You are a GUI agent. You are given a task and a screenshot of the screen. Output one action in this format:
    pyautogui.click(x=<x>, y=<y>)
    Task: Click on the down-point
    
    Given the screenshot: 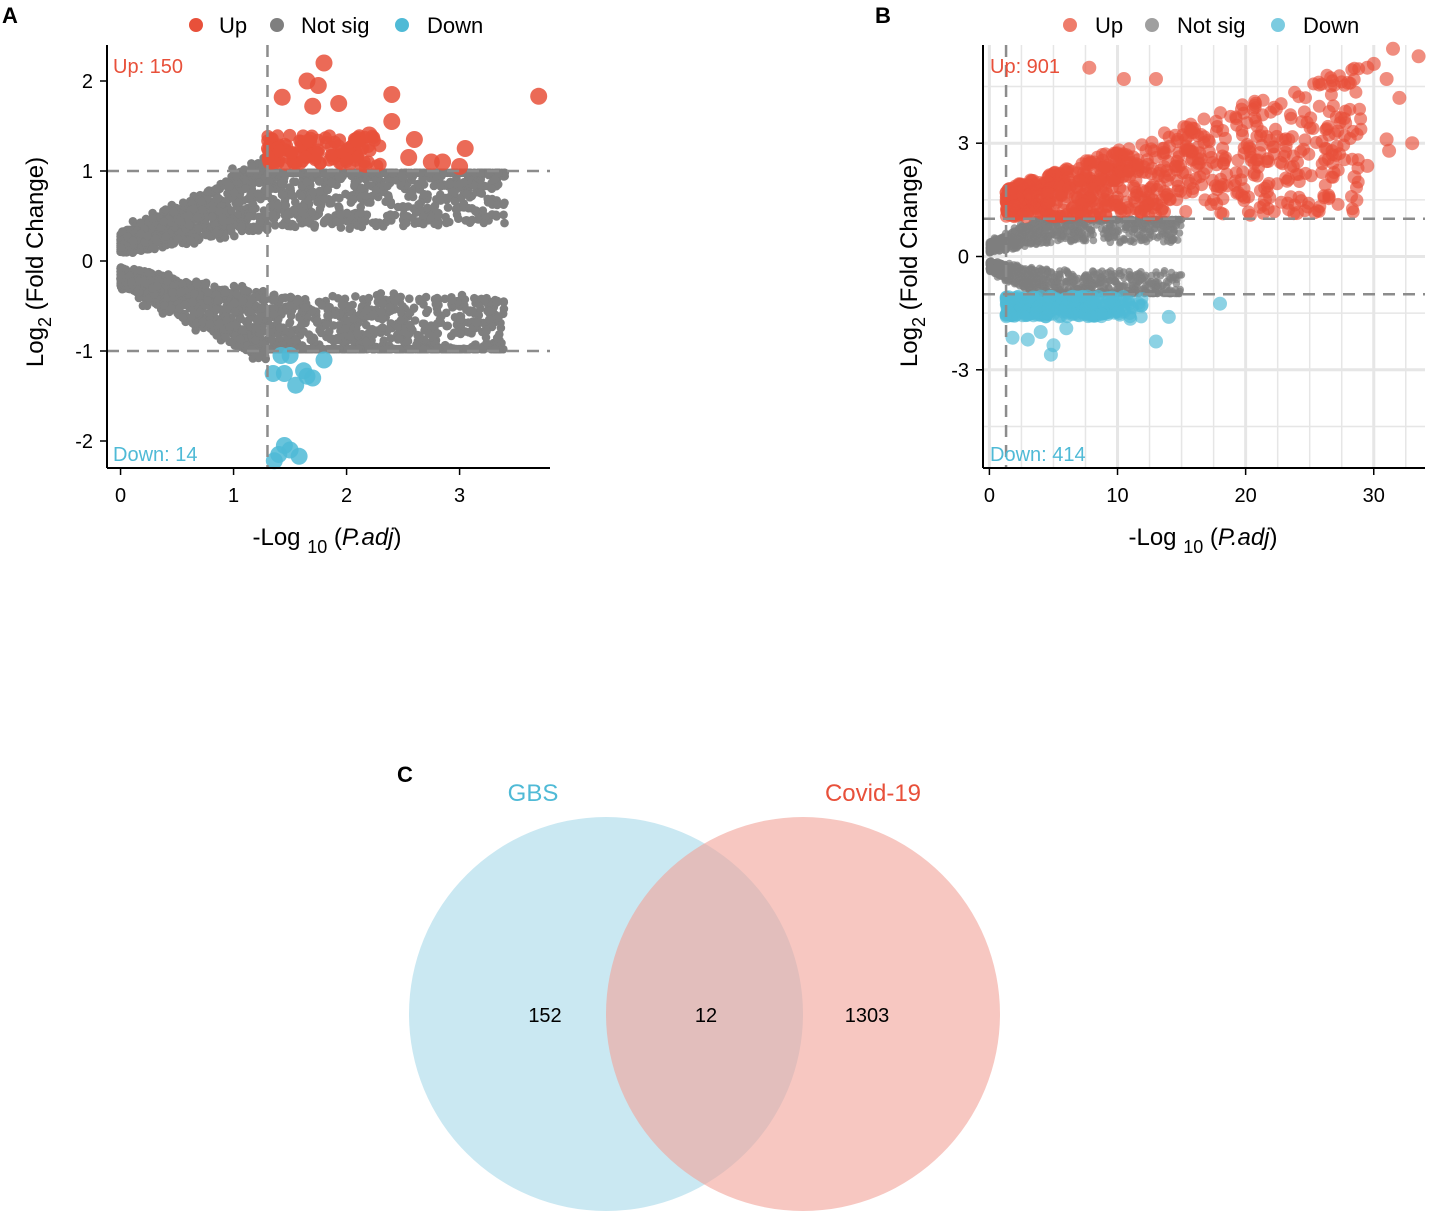 What is the action you would take?
    pyautogui.click(x=313, y=378)
    